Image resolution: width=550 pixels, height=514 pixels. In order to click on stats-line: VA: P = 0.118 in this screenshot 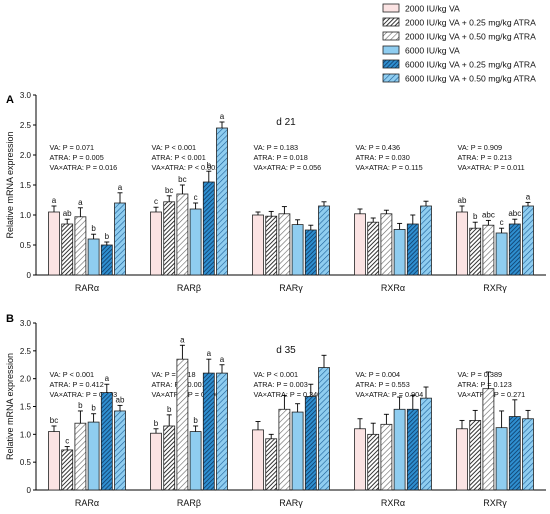, I will do `click(174, 374)`.